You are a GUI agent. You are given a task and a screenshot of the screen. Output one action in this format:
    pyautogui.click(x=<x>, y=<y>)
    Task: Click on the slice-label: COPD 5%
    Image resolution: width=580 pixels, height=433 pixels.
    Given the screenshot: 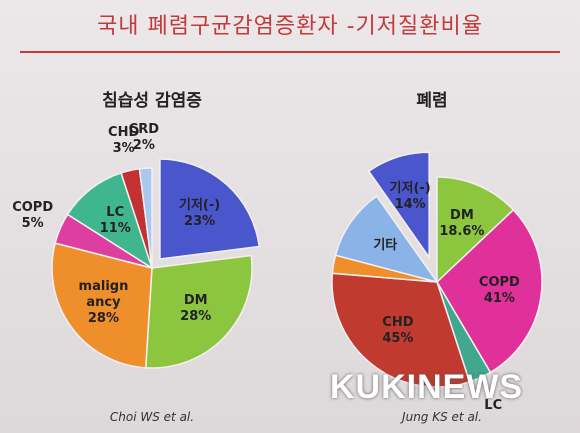 What is the action you would take?
    pyautogui.click(x=33, y=216)
    